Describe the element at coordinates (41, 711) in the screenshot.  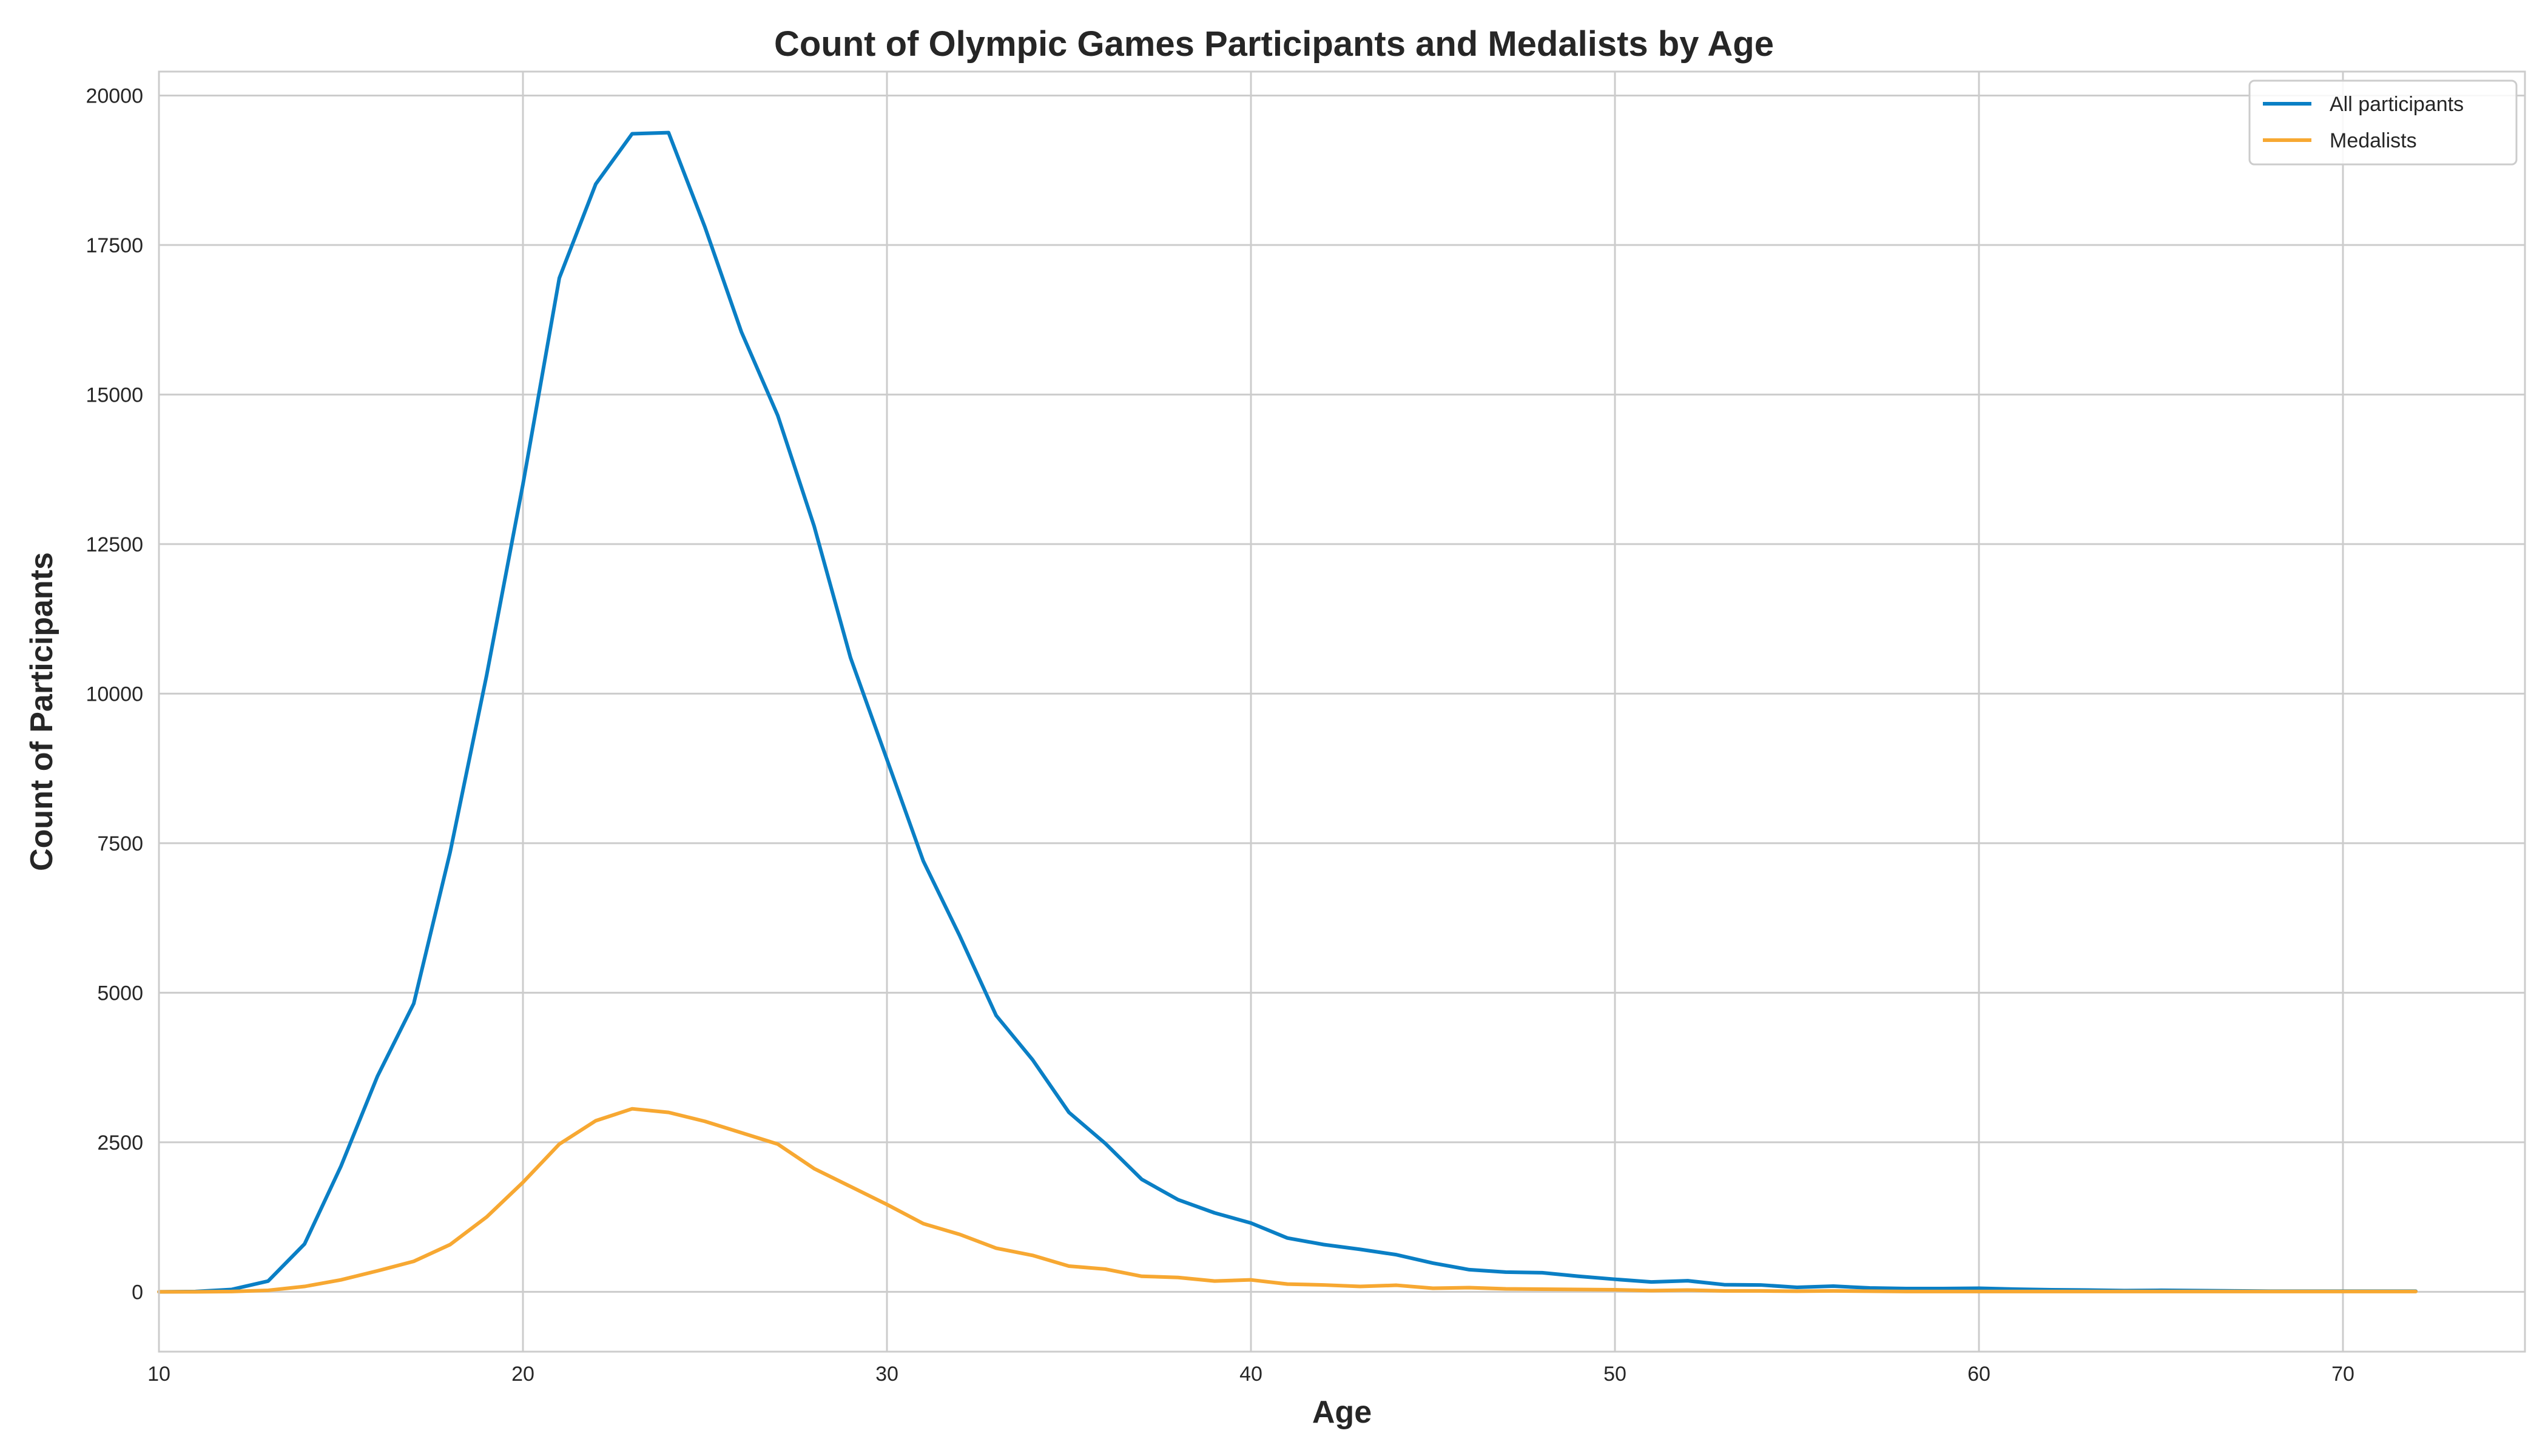
I see `y-axis-title: Count of Participants` at that location.